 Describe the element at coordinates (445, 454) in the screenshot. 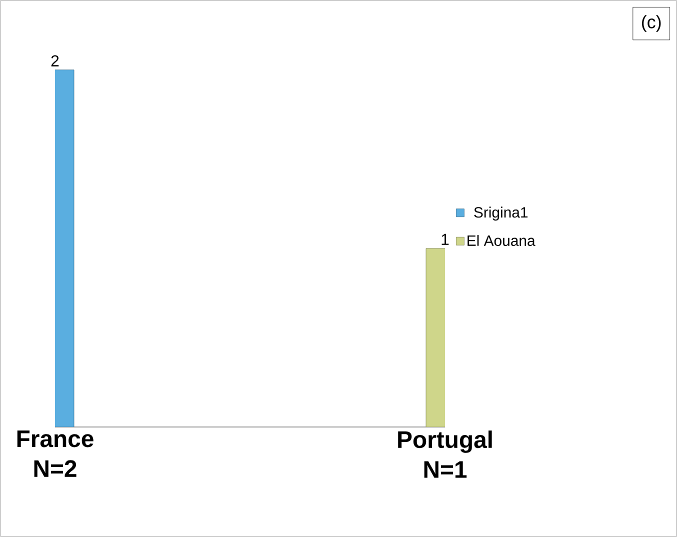

I see `x-tick-label: Portugal N=1` at that location.